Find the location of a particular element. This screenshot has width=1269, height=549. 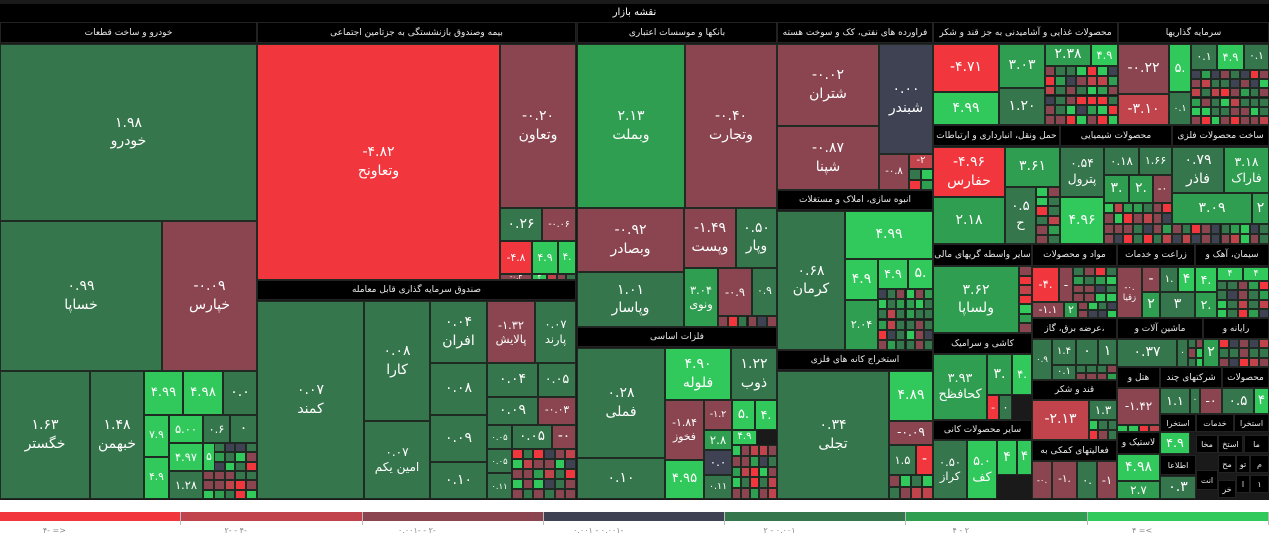

stock-tile: ۰.۰۵ is located at coordinates (532, 437).